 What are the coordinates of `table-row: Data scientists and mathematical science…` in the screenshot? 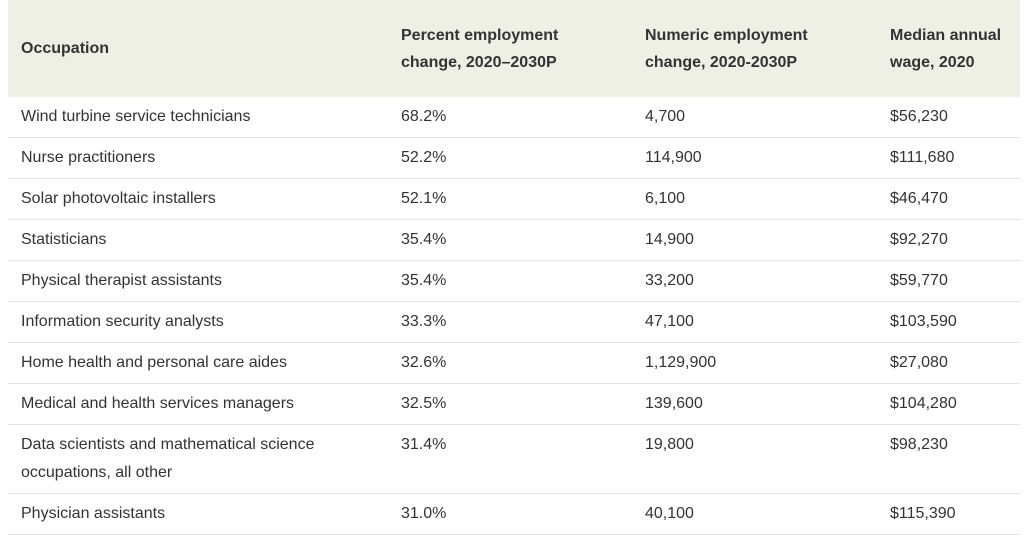 It's located at (514, 459).